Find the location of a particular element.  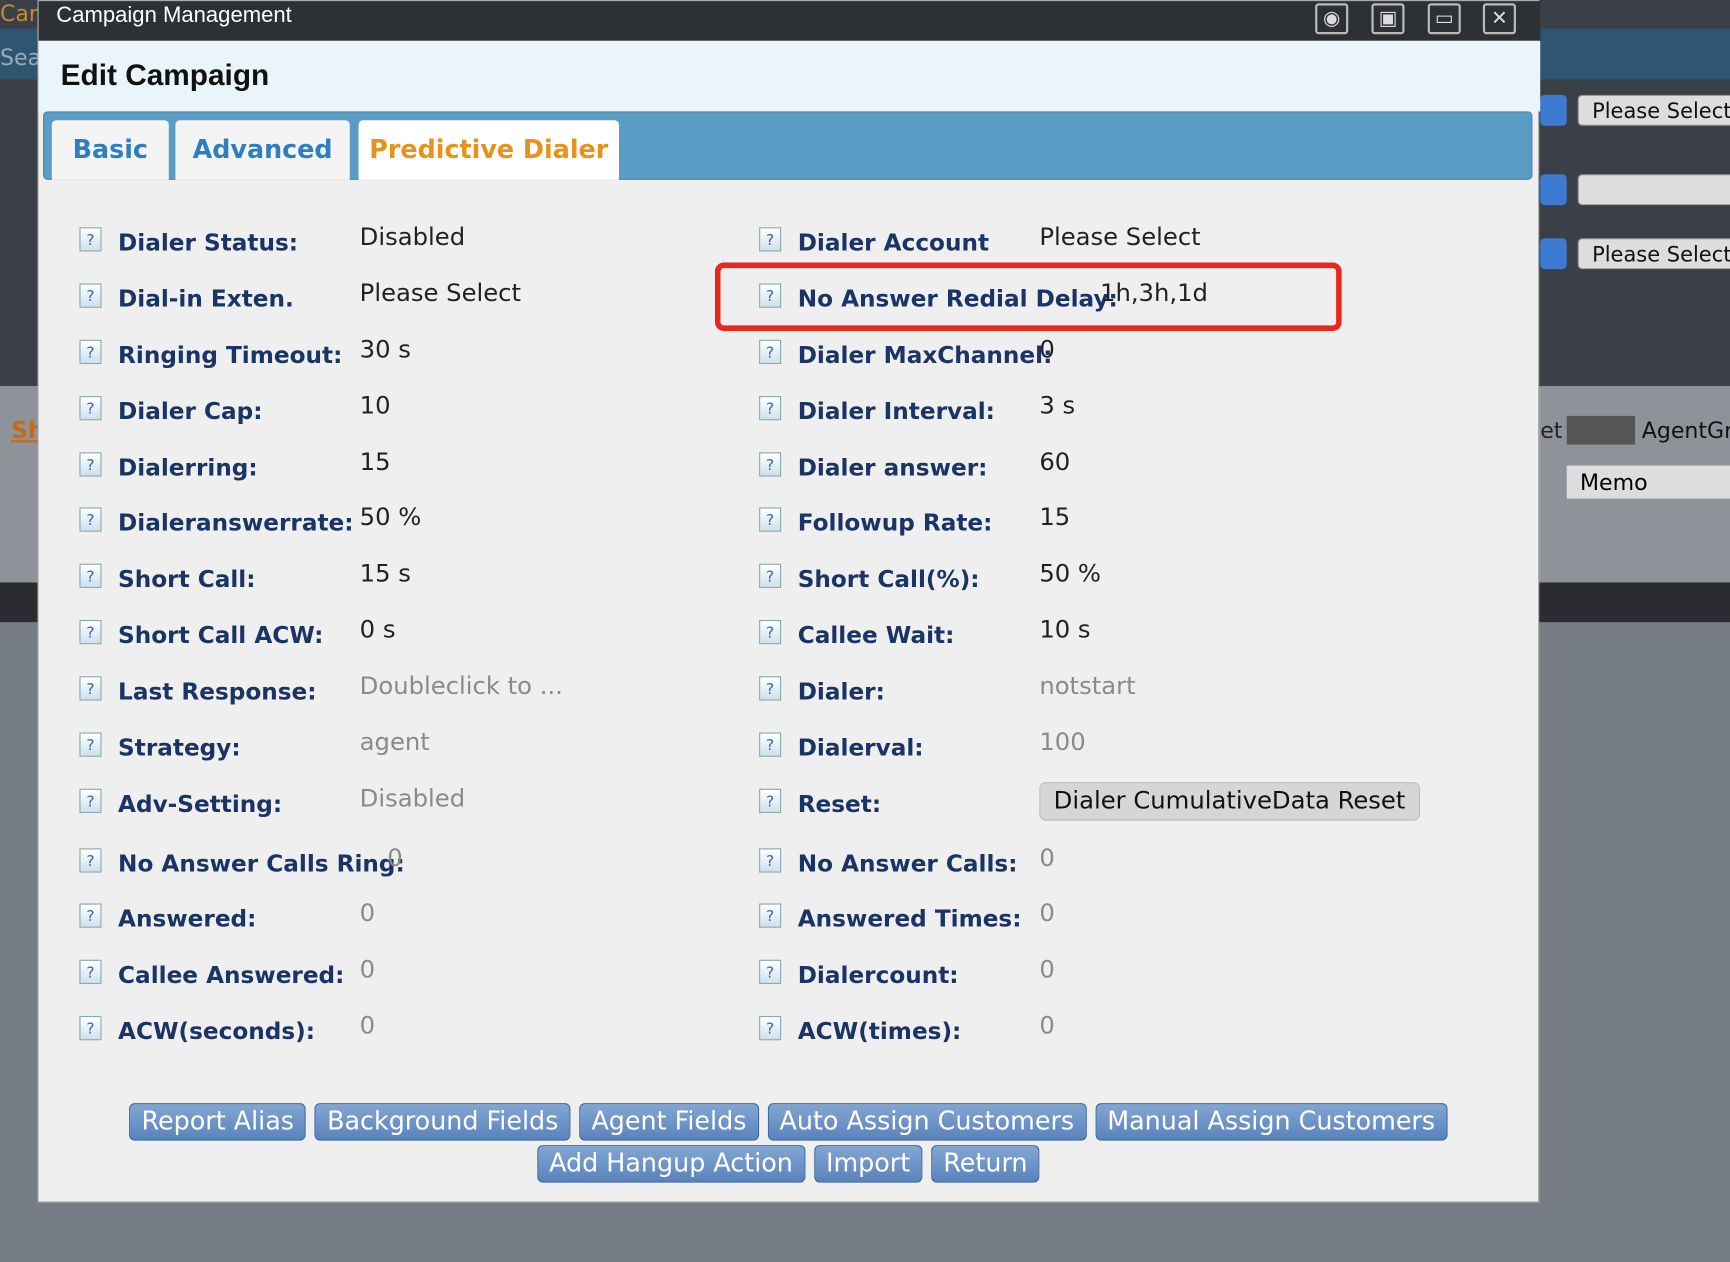

field-value: 1h,3h,1d is located at coordinates (1154, 294).